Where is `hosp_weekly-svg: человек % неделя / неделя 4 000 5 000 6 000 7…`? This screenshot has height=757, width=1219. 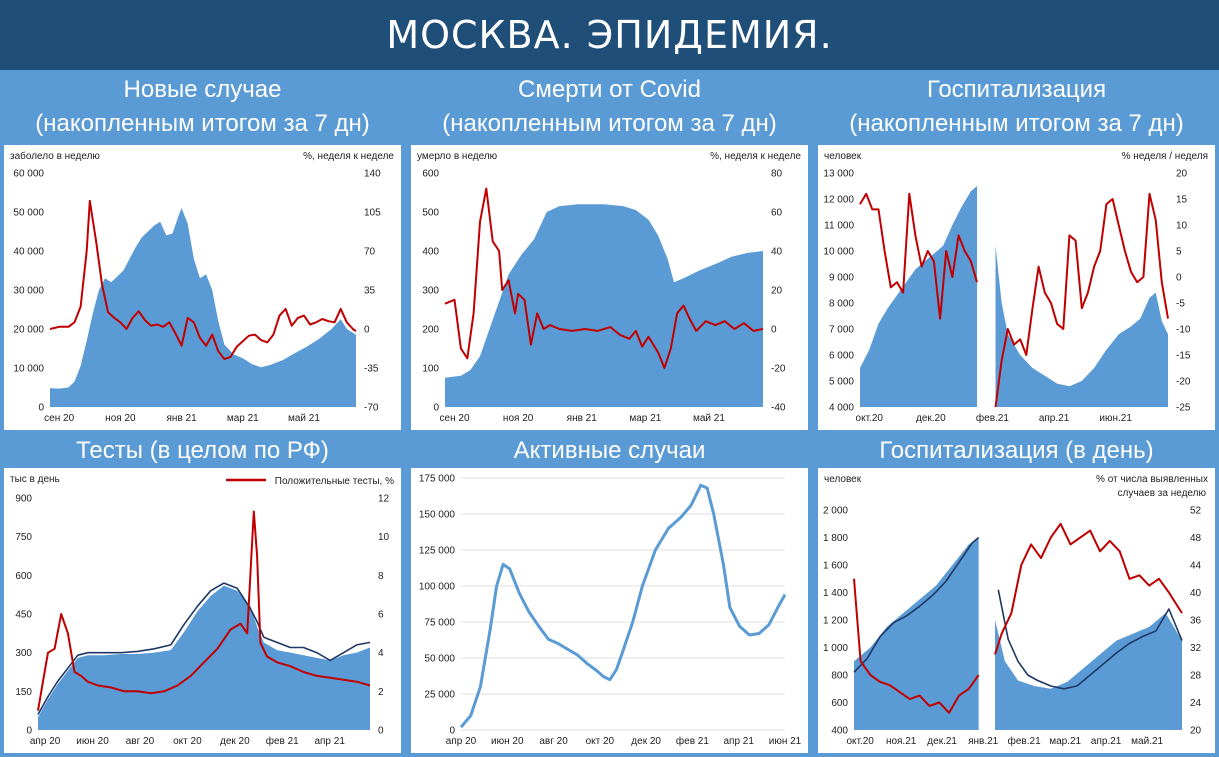
hosp_weekly-svg: человек % неделя / неделя 4 000 5 000 6 000 7… is located at coordinates (1015, 287).